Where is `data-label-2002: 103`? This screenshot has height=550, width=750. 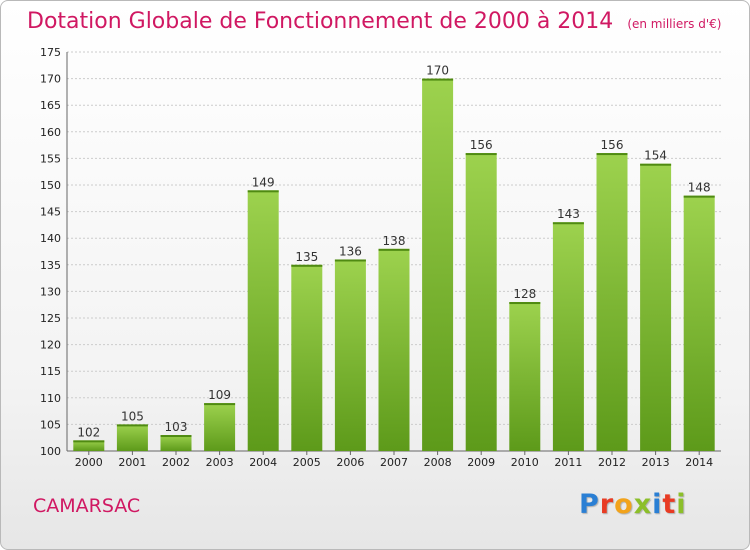
data-label-2002: 103 is located at coordinates (176, 427).